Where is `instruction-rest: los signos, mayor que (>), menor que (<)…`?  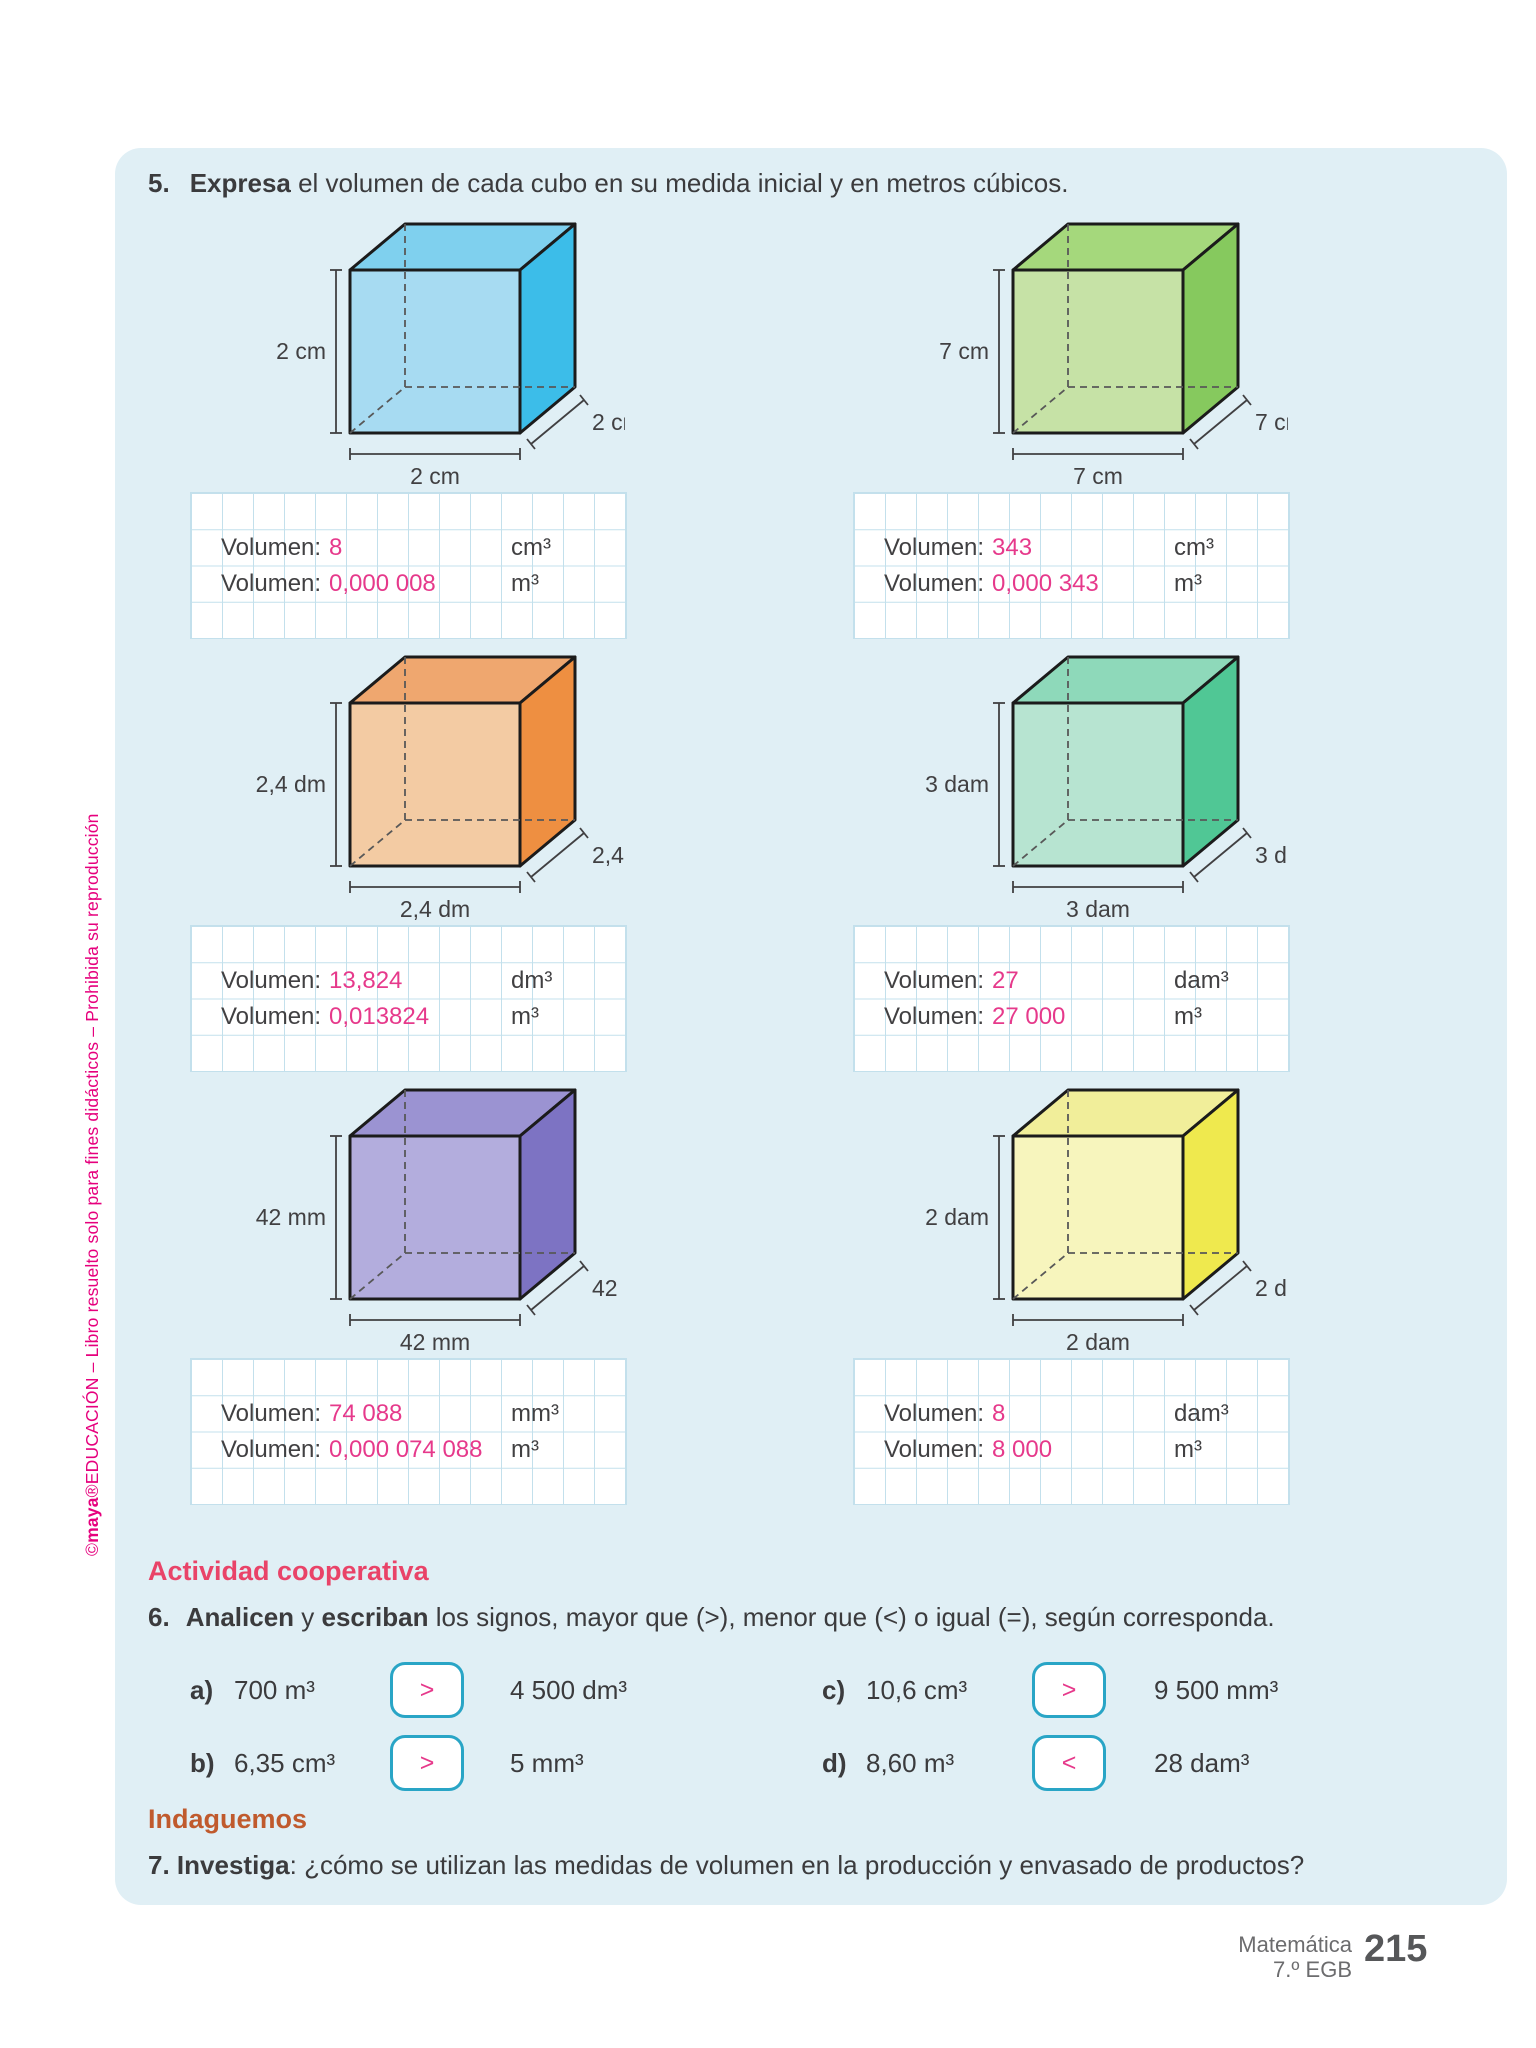
instruction-rest: los signos, mayor que (>), menor que (<)… is located at coordinates (851, 1617).